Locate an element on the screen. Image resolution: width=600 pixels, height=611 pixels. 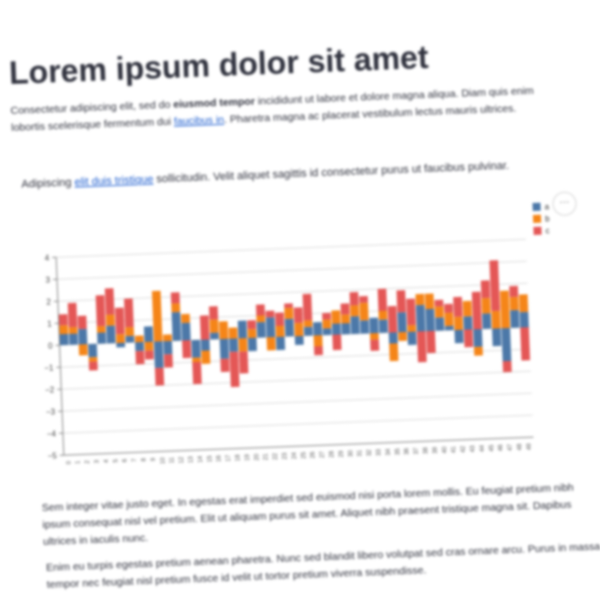
faucibus-link: faucibus in is located at coordinates (199, 121).